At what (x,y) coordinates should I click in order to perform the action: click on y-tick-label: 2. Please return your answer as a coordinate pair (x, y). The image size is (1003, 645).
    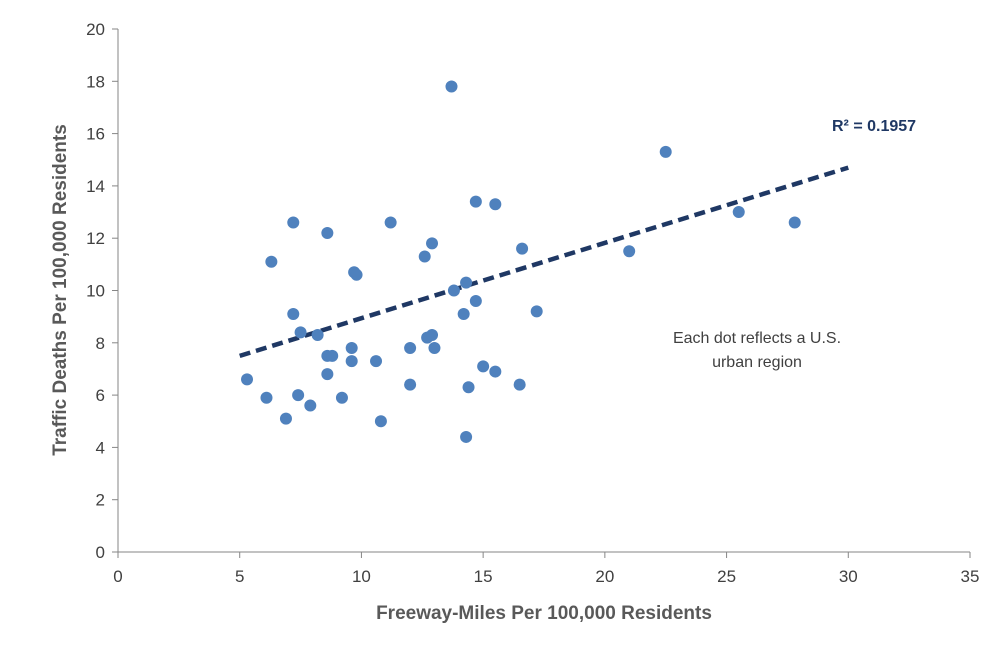
    Looking at the image, I should click on (100, 500).